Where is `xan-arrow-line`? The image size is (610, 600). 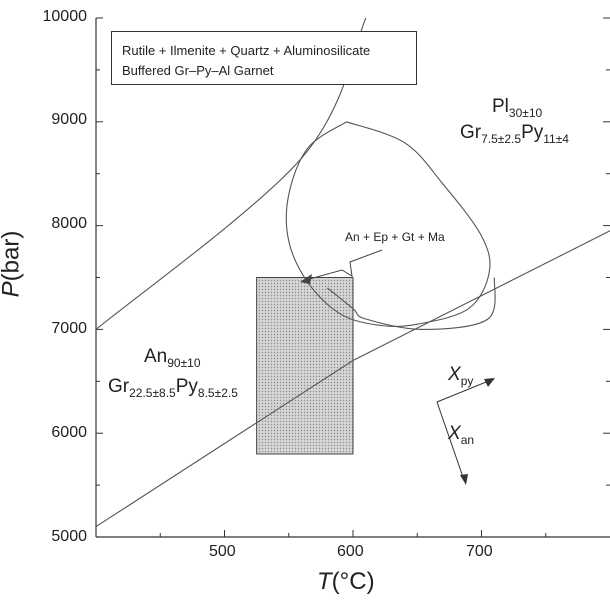
xan-arrow-line is located at coordinates (450, 441).